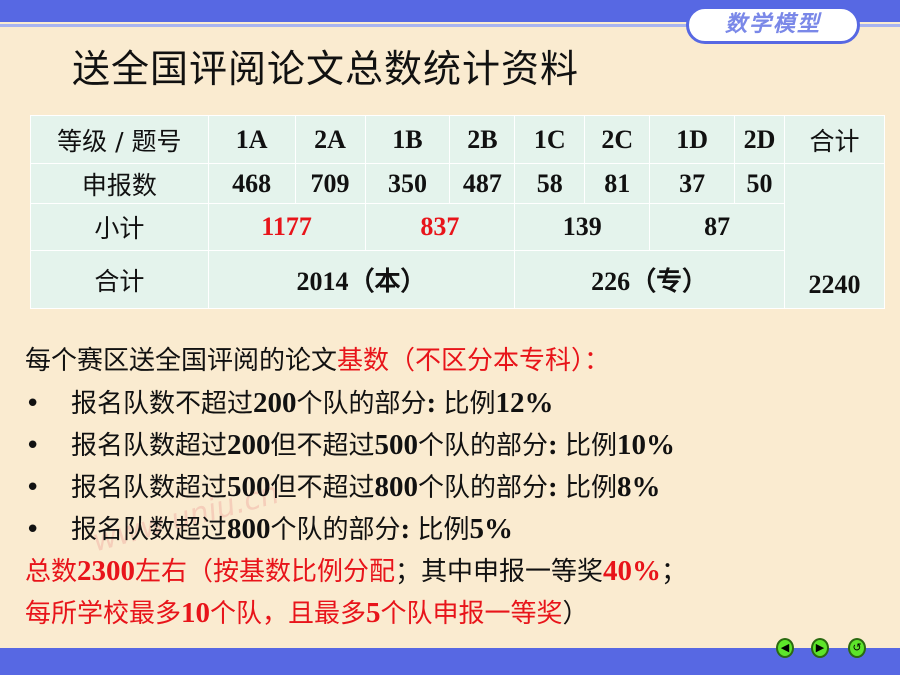  Describe the element at coordinates (106, 571) in the screenshot. I see `text-segment: 2300` at that location.